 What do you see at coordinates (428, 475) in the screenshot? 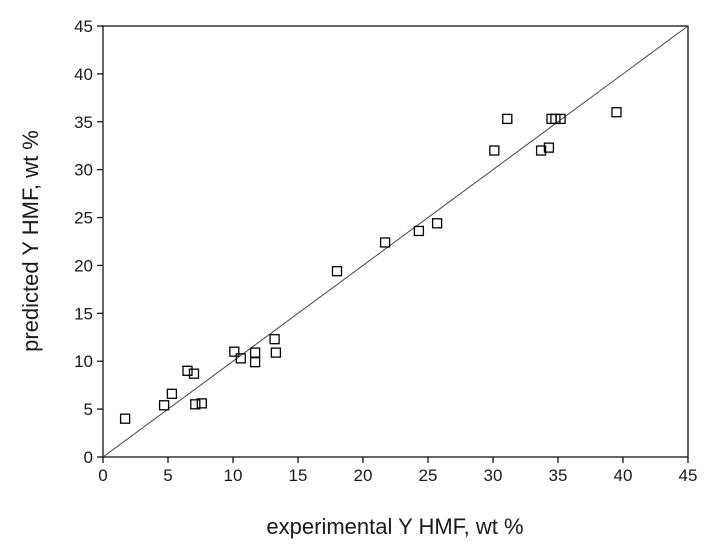
I see `x-tick-label: 25` at bounding box center [428, 475].